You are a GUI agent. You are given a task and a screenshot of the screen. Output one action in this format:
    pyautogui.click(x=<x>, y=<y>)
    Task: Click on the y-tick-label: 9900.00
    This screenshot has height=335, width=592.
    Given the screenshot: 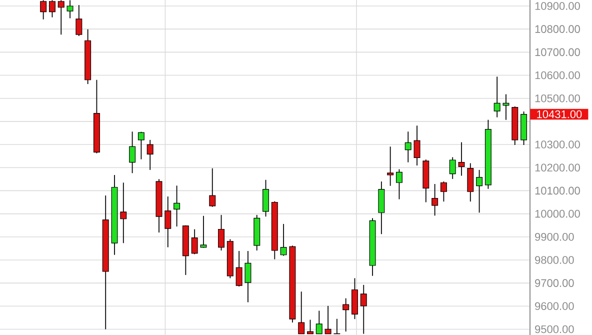 What is the action you would take?
    pyautogui.click(x=554, y=236)
    